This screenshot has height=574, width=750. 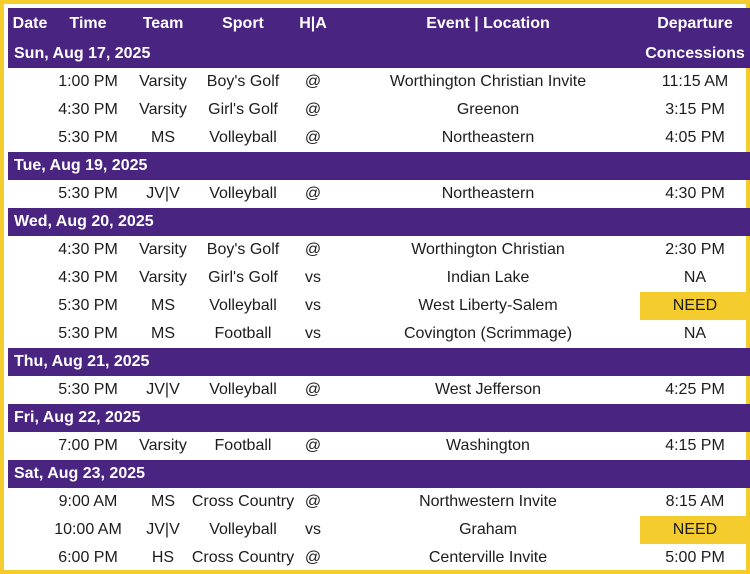 What do you see at coordinates (88, 529) in the screenshot?
I see `time-cell: 10:00 AM` at bounding box center [88, 529].